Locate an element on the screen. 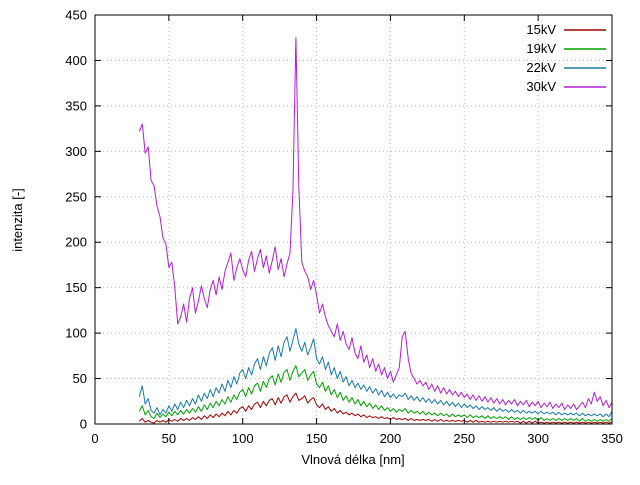 This screenshot has width=640, height=485. legend: 15kV 19kV 22kV 30kV is located at coordinates (566, 58).